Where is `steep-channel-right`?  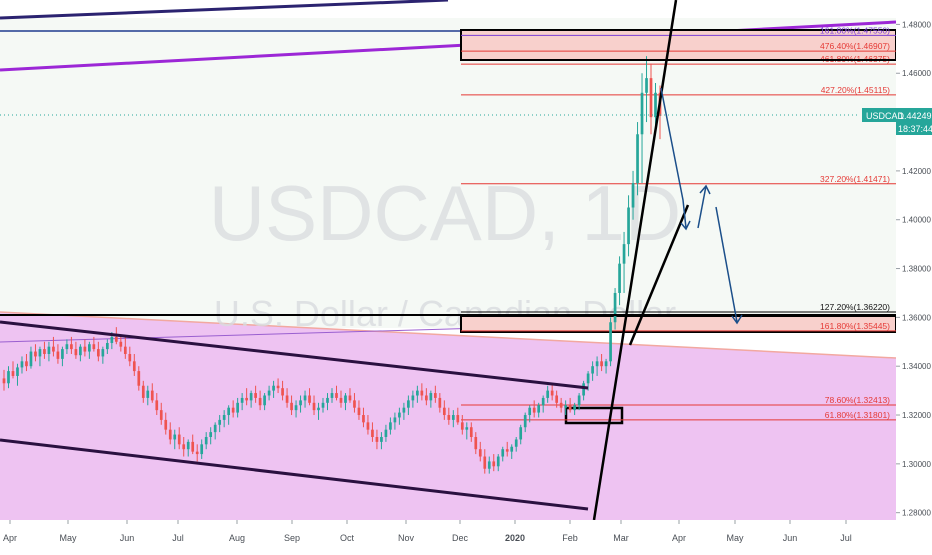 steep-channel-right is located at coordinates (659, 275).